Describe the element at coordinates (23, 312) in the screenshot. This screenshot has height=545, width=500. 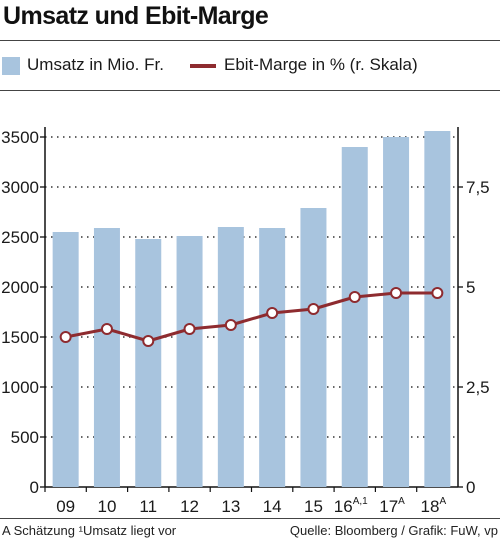
I see `left-axis-ticks: 0 500 1000 1500 2000 2500 3000 3500` at that location.